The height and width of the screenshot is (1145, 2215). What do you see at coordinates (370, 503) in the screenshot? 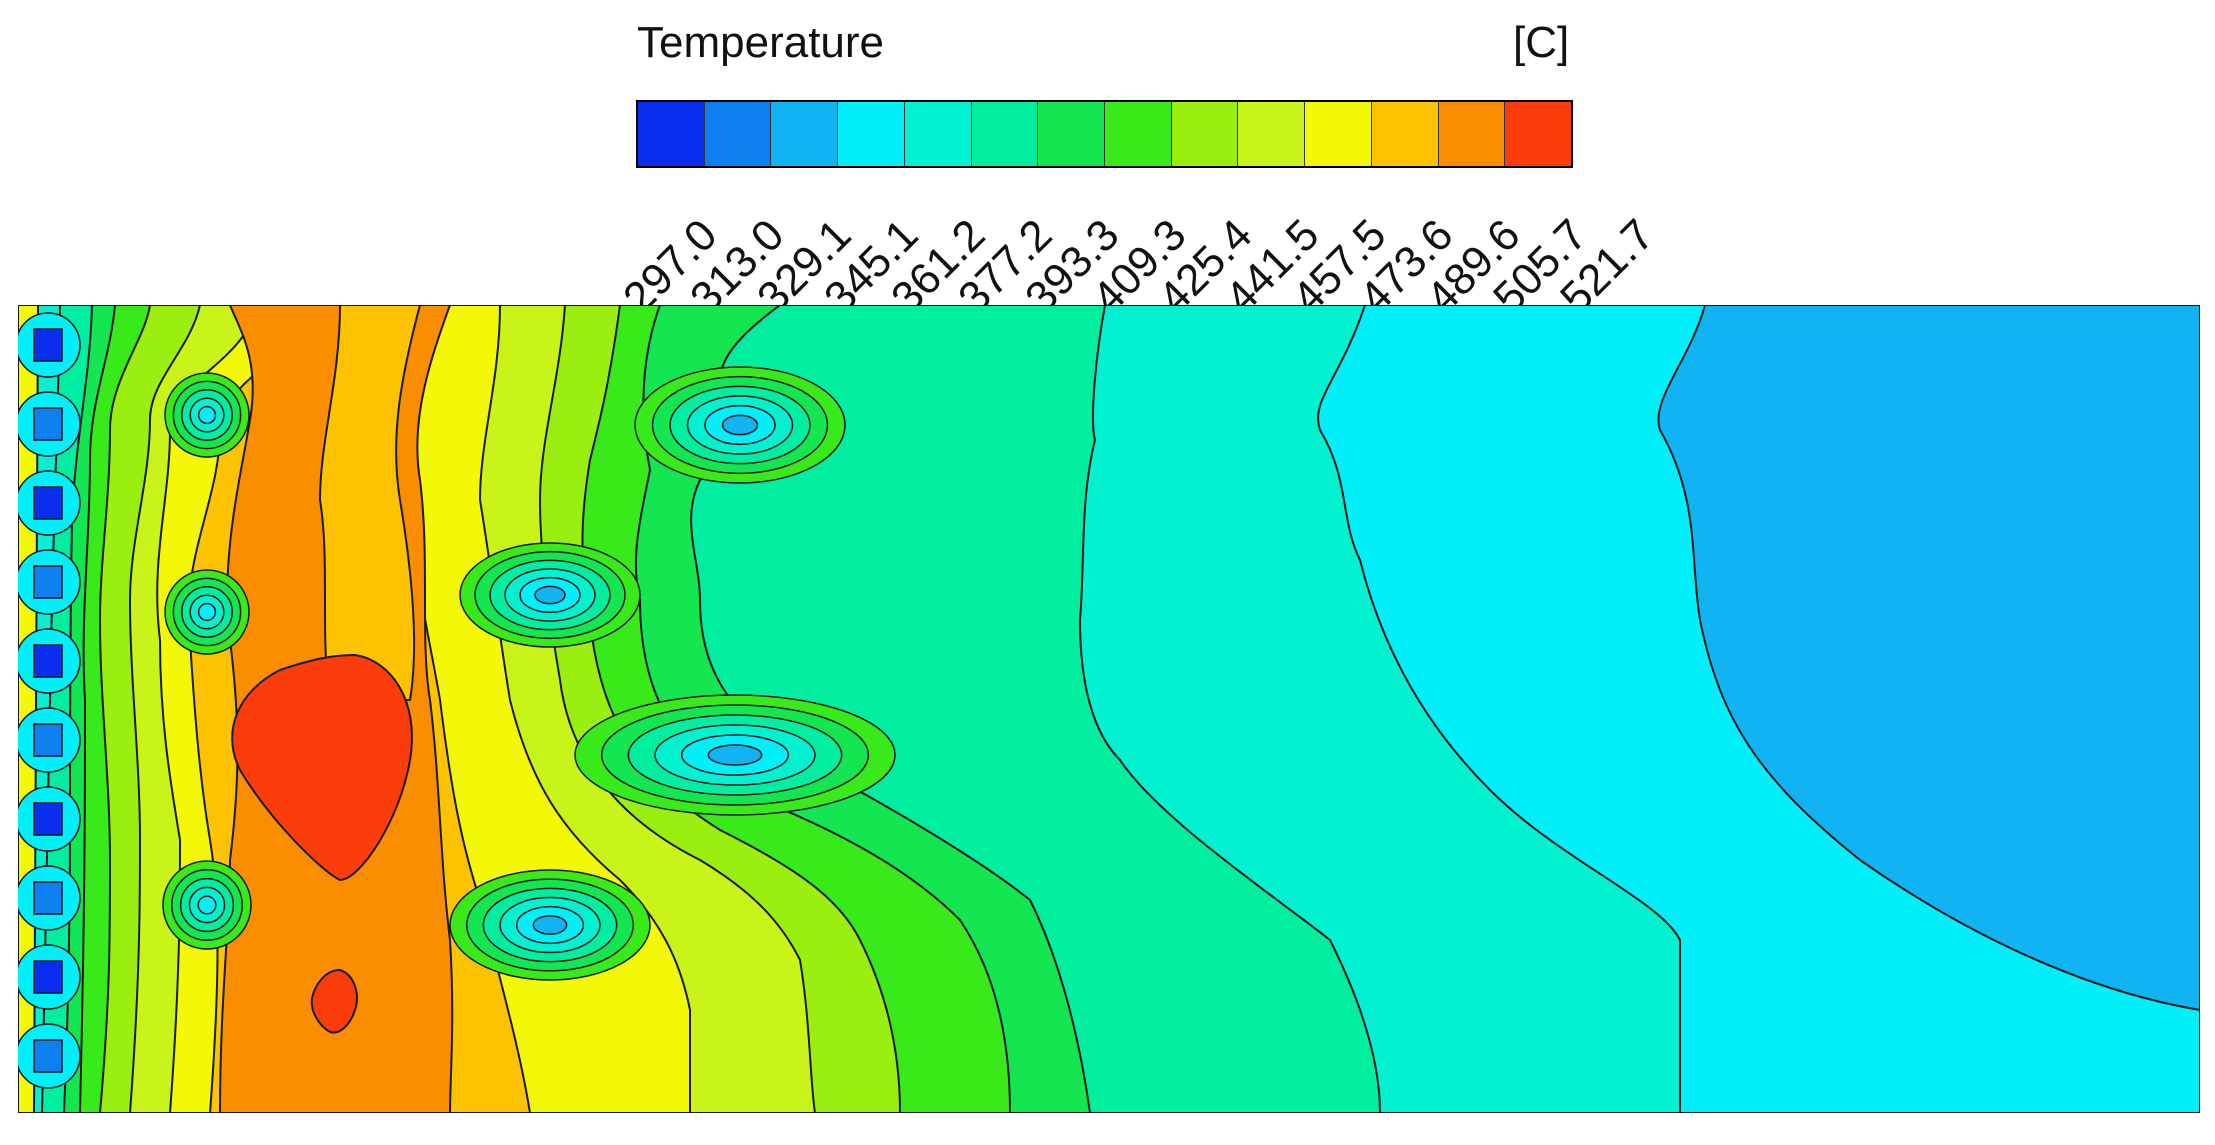
I see `field-region-489-inner` at bounding box center [370, 503].